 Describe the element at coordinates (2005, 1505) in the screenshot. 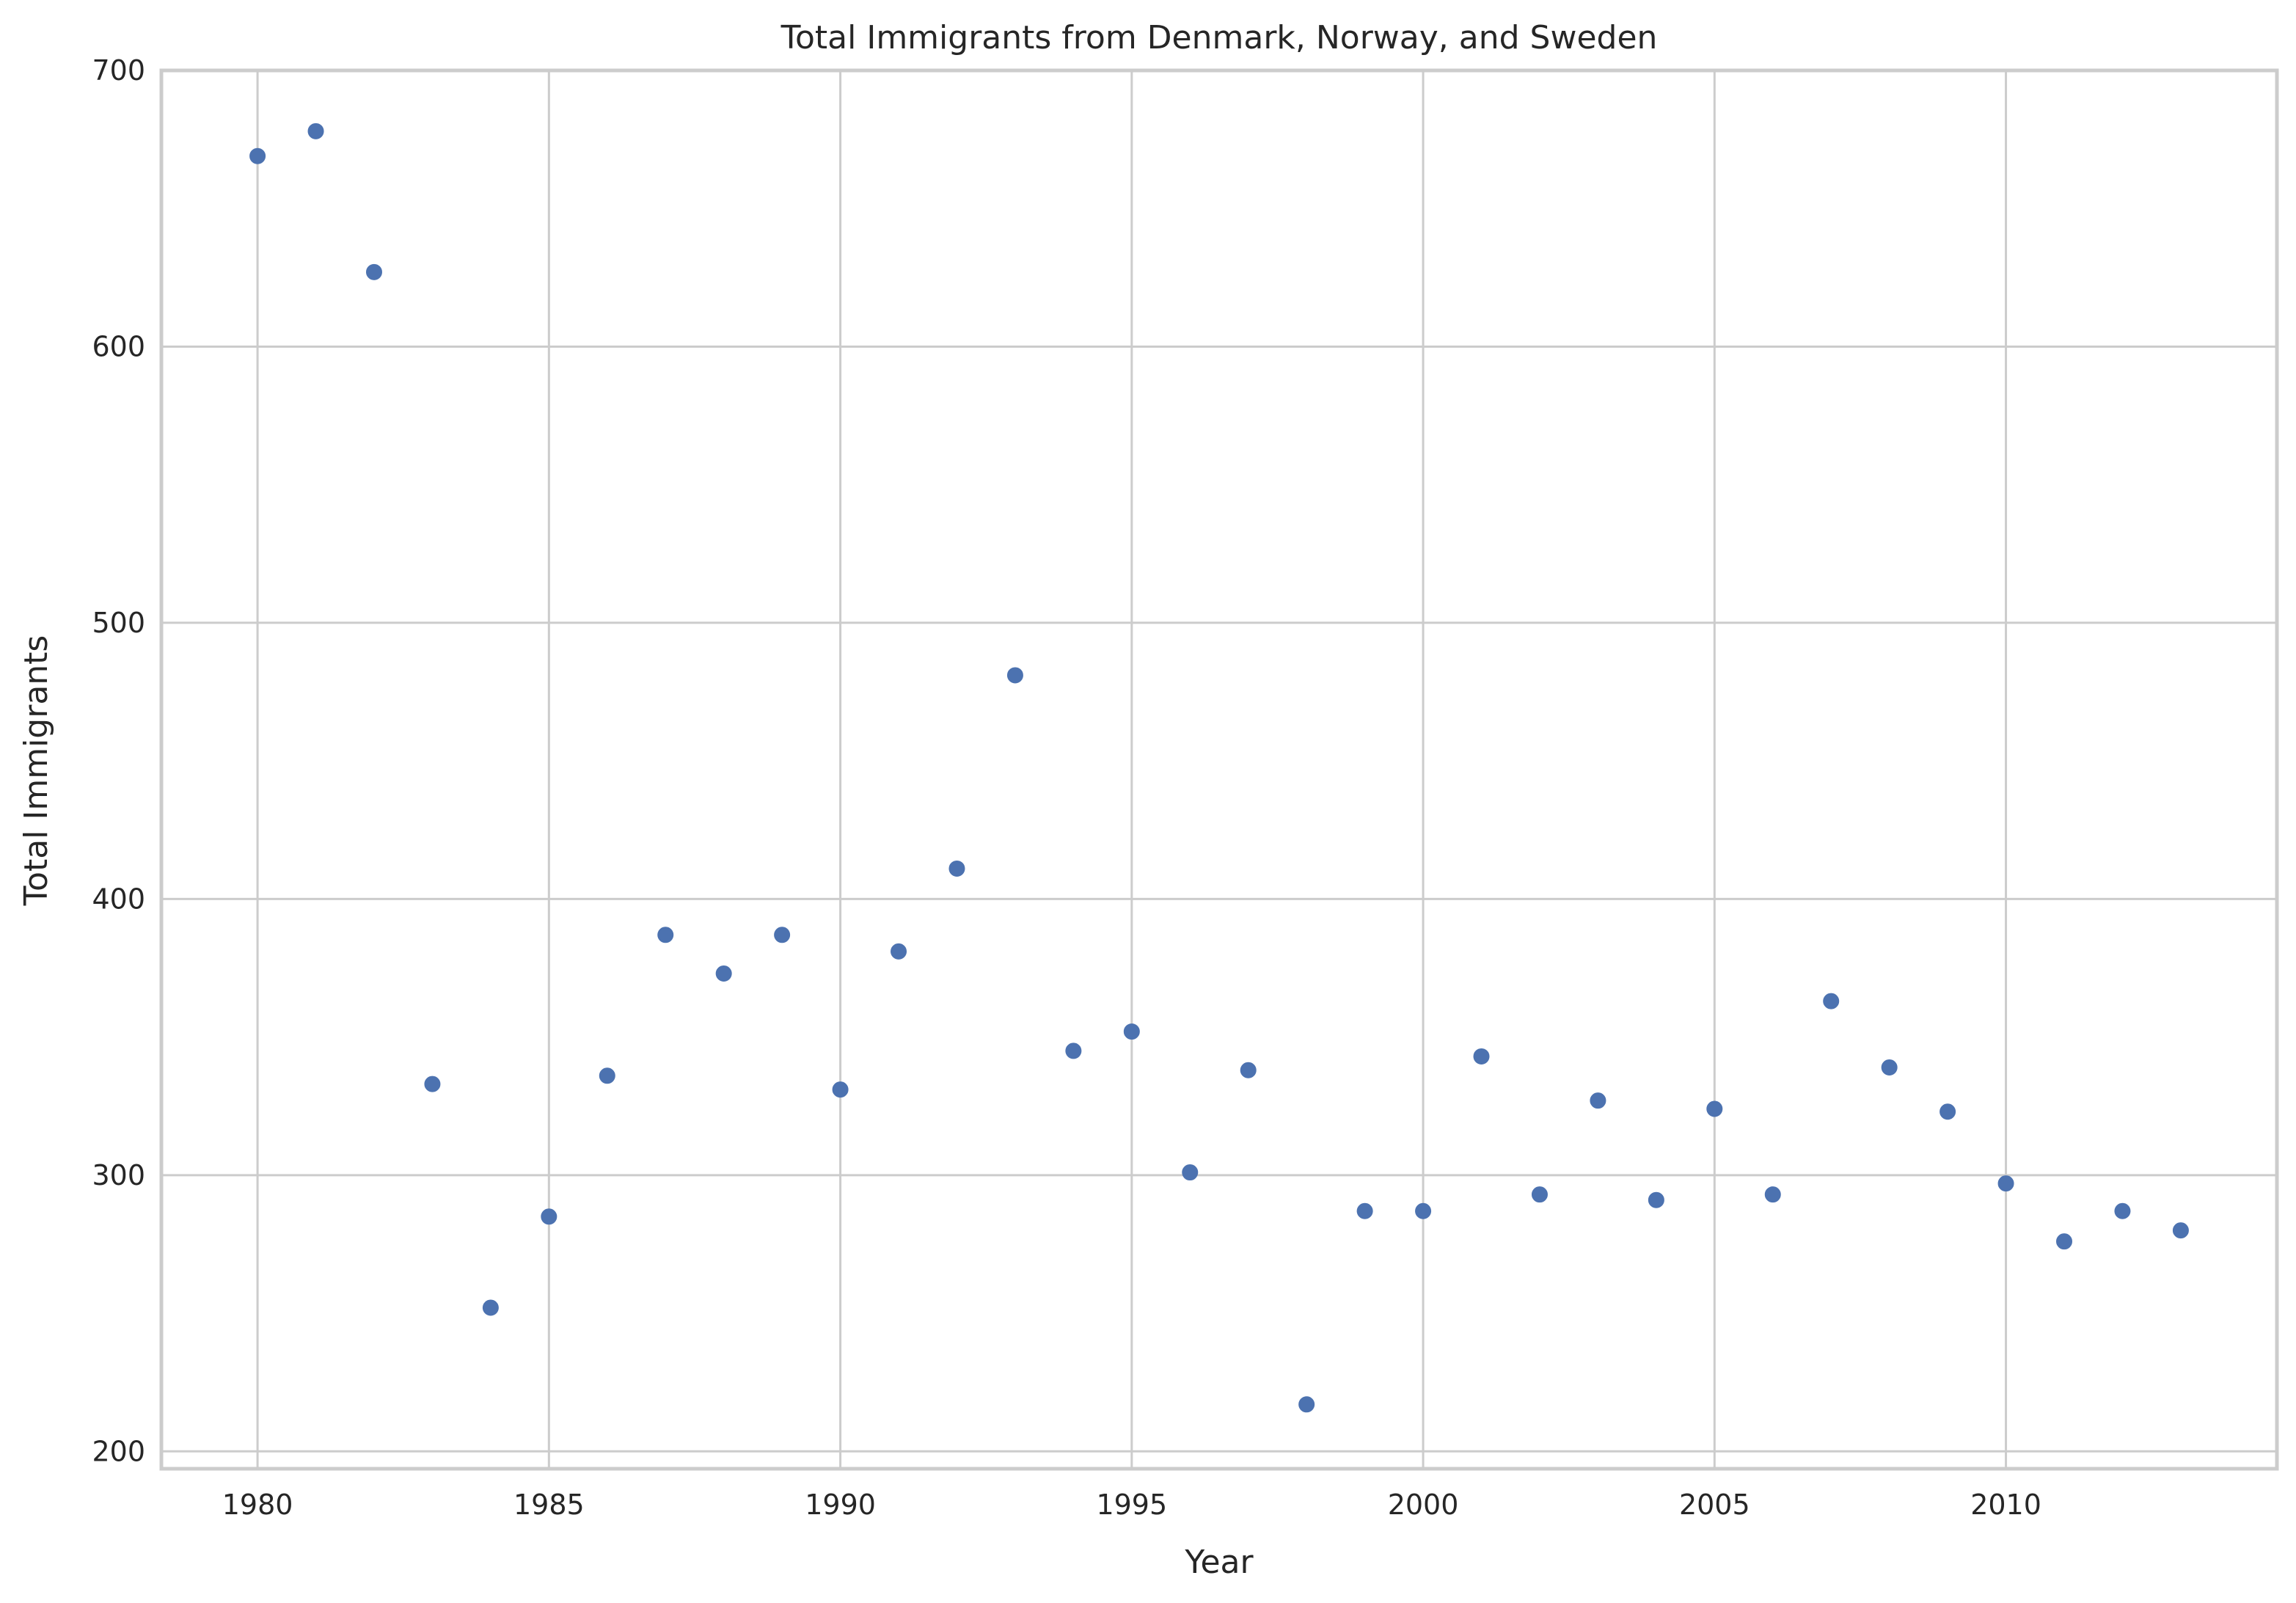

I see `x-tick-label: 2010` at that location.